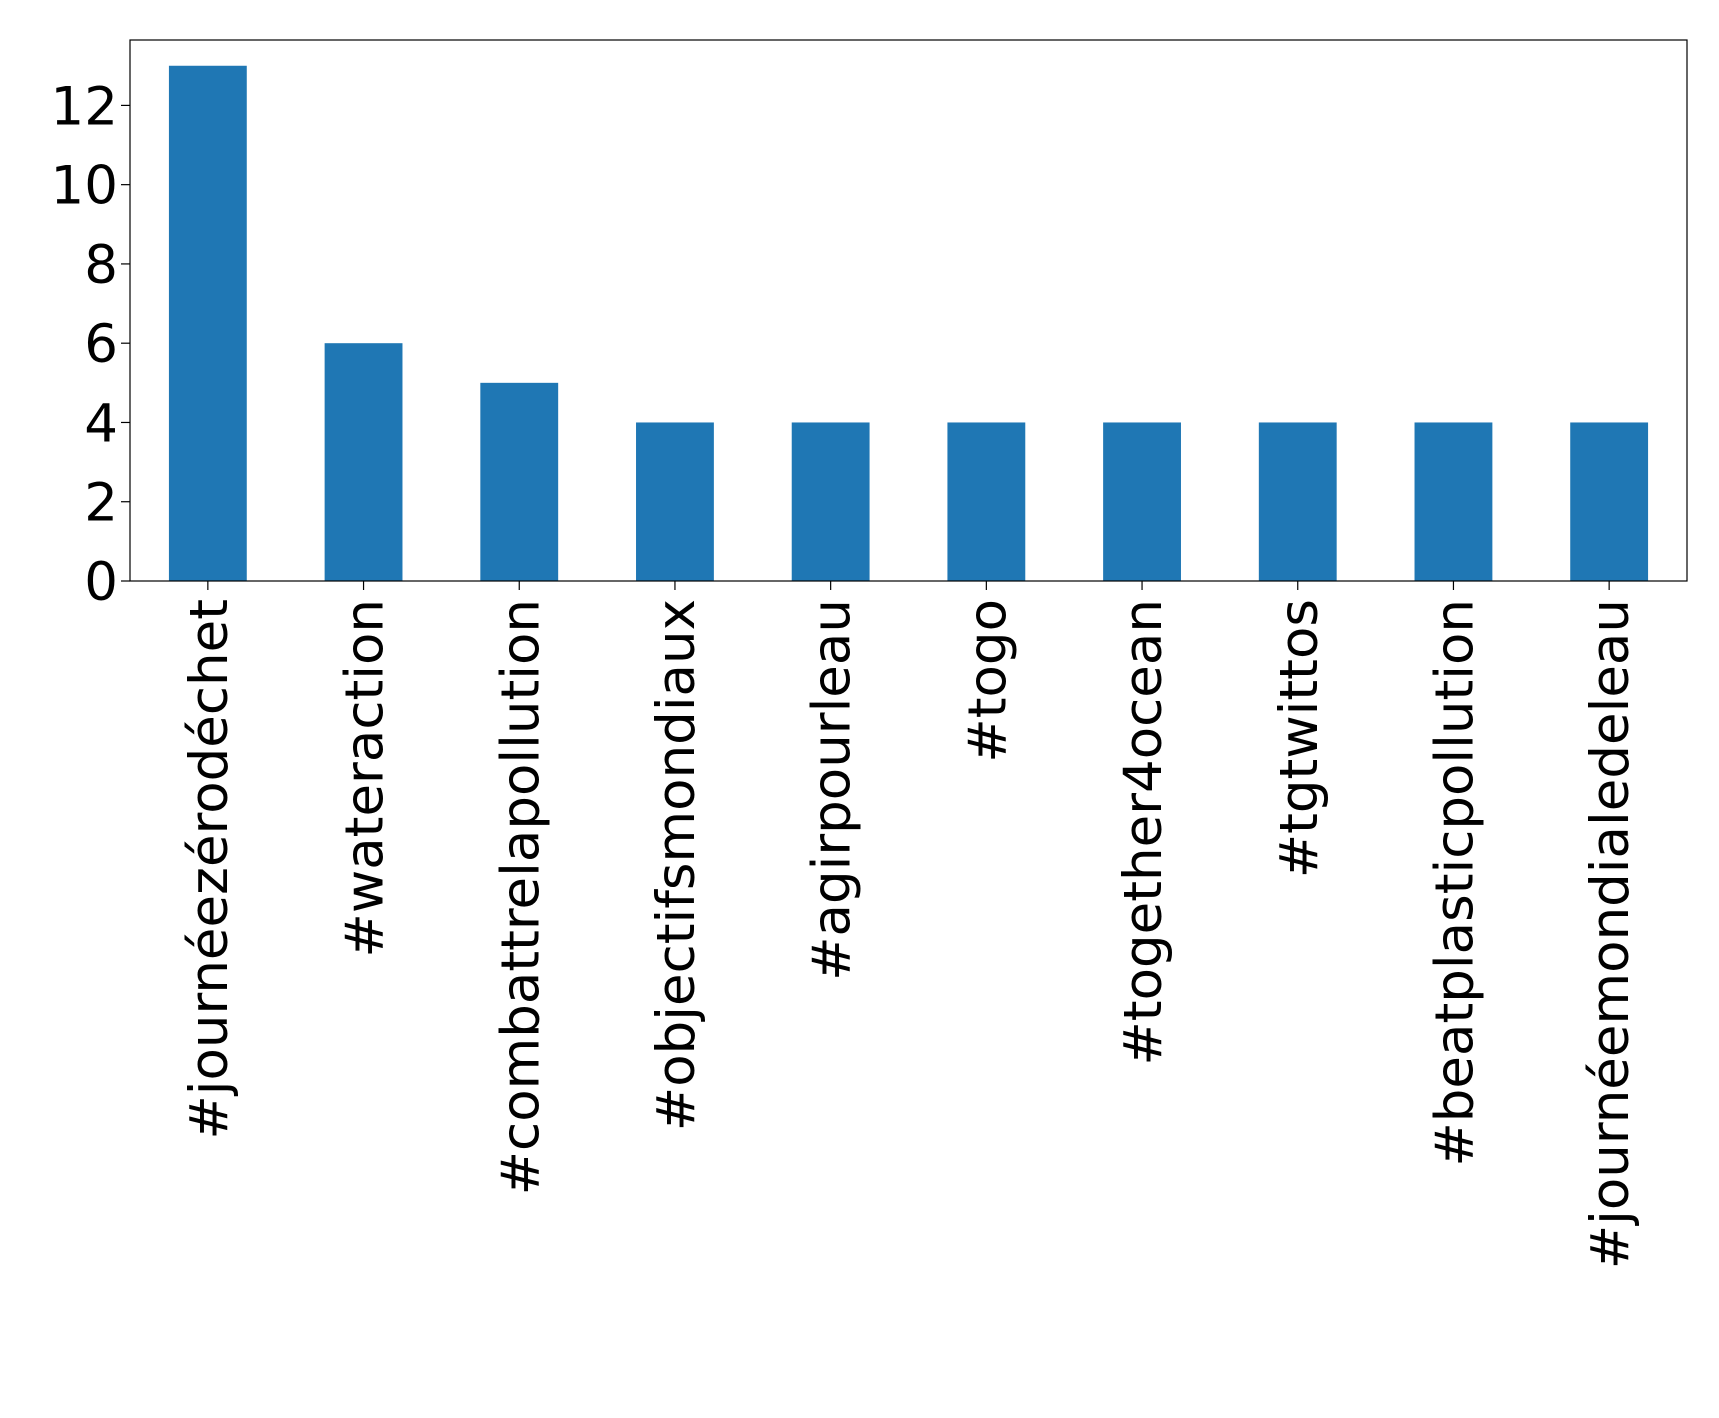 The width and height of the screenshot is (1719, 1418). What do you see at coordinates (101, 423) in the screenshot?
I see `y-tick-label: 4` at bounding box center [101, 423].